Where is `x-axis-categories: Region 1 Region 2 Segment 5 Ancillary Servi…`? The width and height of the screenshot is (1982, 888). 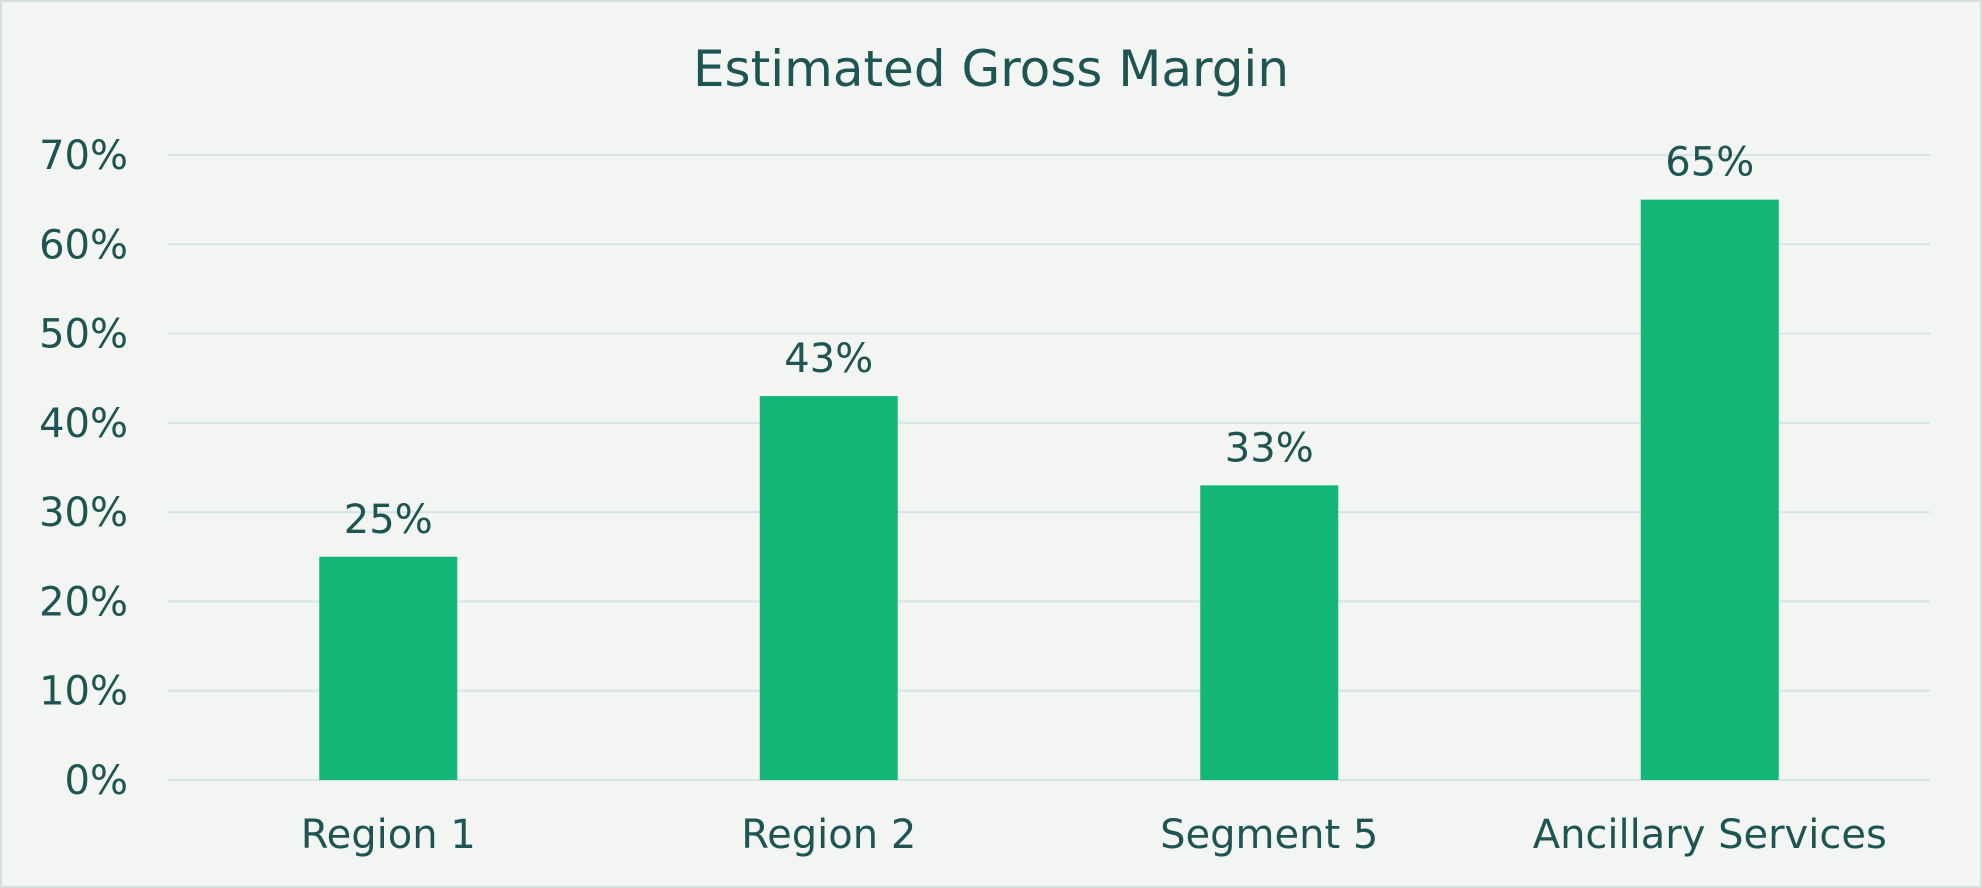
x-axis-categories: Region 1 Region 2 Segment 5 Ancillary Servi… is located at coordinates (1094, 835).